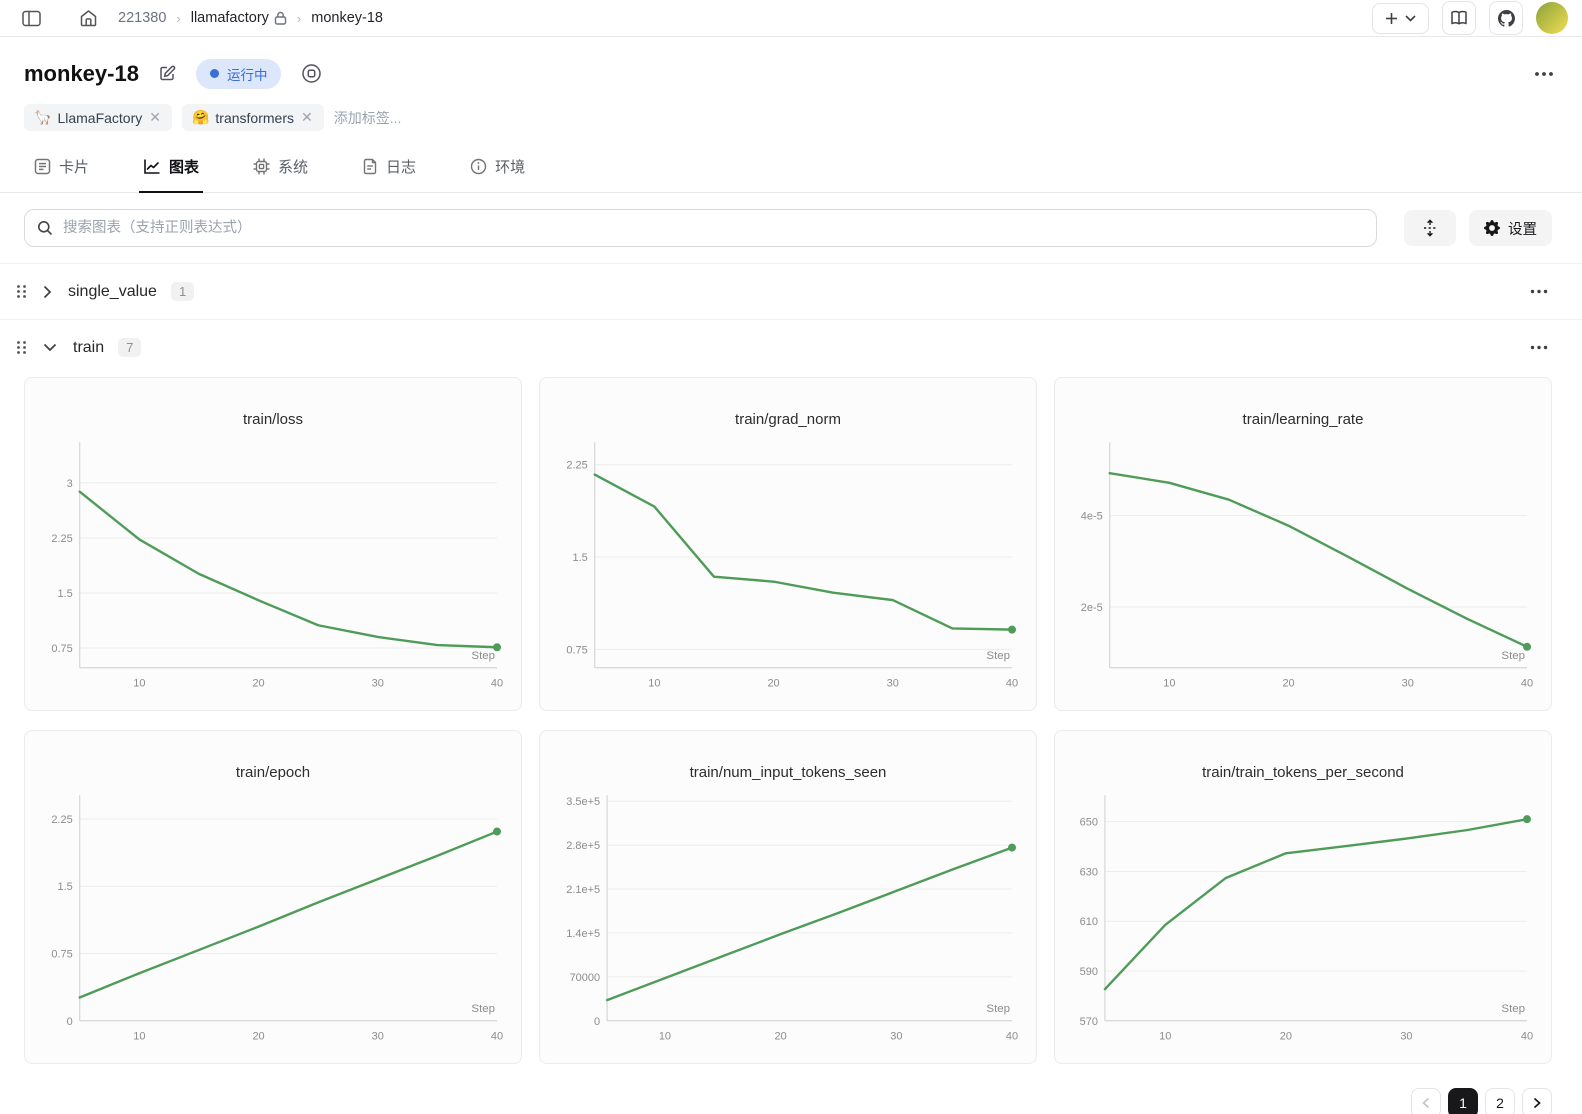  Describe the element at coordinates (597, 1022) in the screenshot. I see `svg-text: 0` at that location.